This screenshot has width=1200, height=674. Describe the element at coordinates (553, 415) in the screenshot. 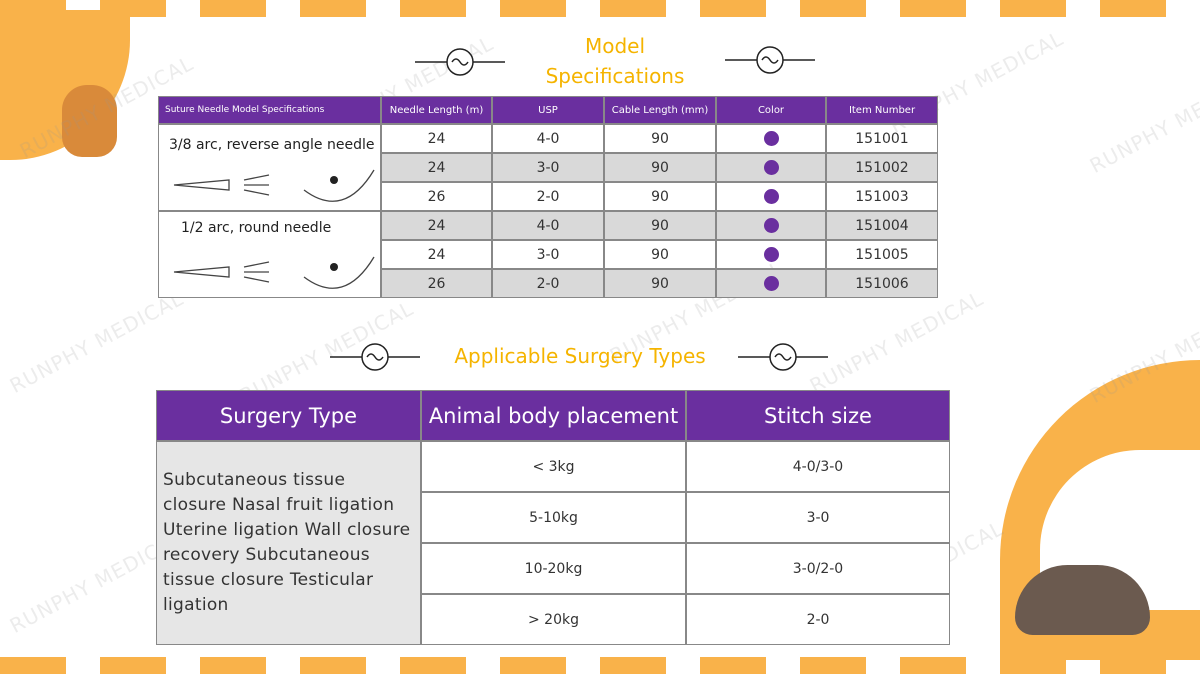

I see `column-header: Animal body placement` at that location.